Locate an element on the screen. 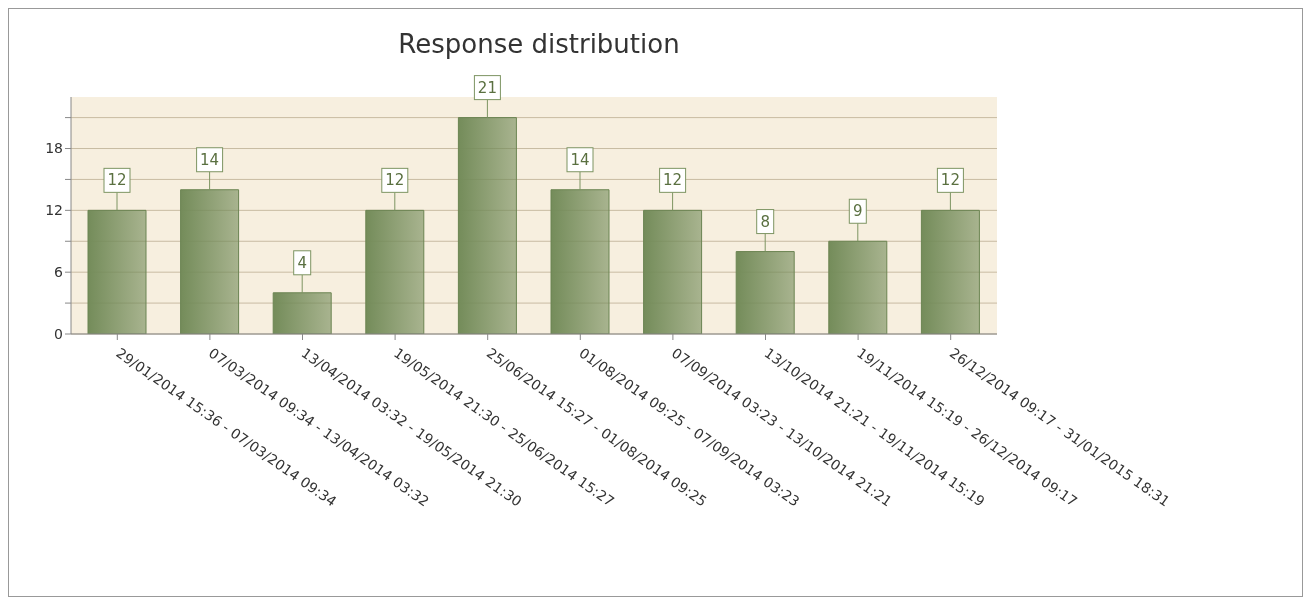 The image size is (1311, 605). y-tick-label: 0 is located at coordinates (58, 333).